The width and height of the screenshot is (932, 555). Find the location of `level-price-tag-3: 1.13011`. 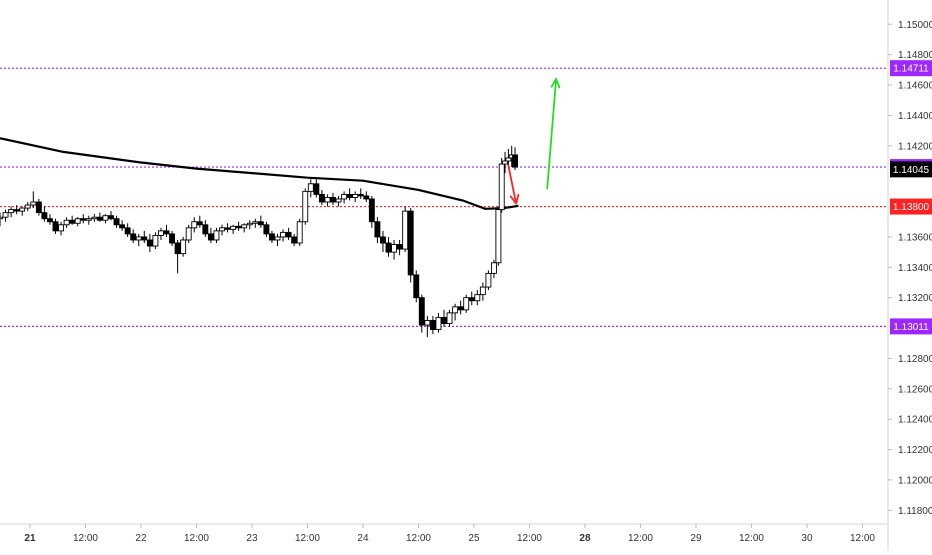

level-price-tag-3: 1.13011 is located at coordinates (911, 326).